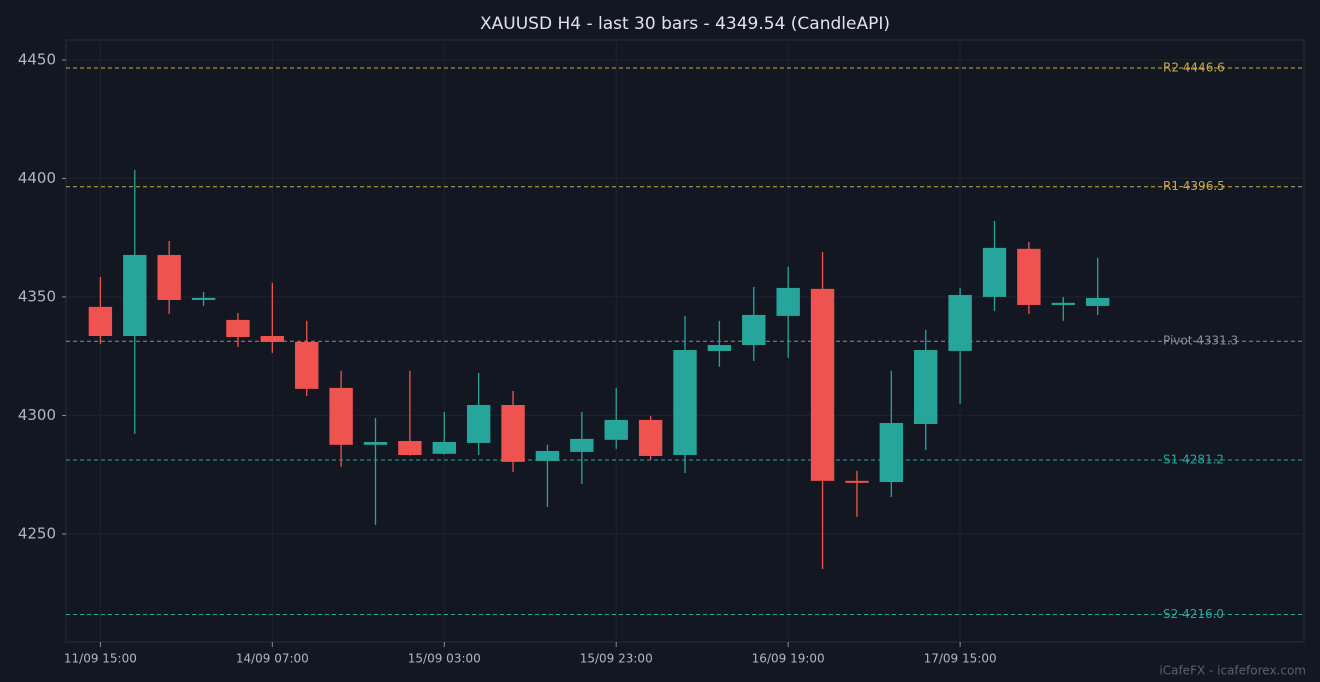 Image resolution: width=1320 pixels, height=682 pixels. Describe the element at coordinates (37, 296) in the screenshot. I see `y-tick-label: 4350` at that location.